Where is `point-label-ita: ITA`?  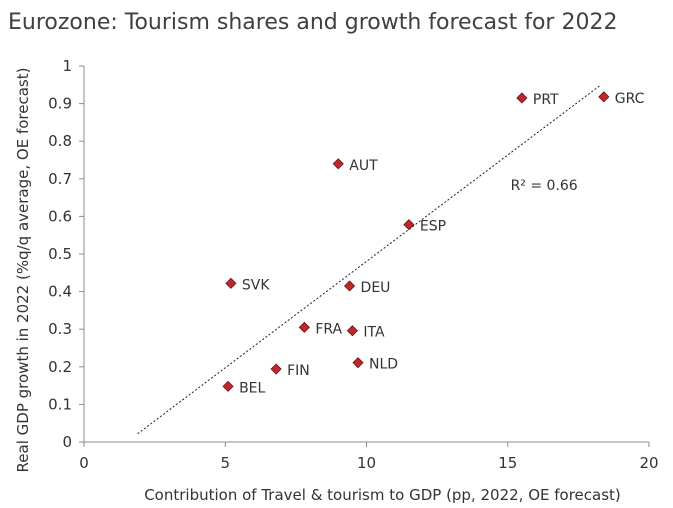 point-label-ita: ITA is located at coordinates (374, 333).